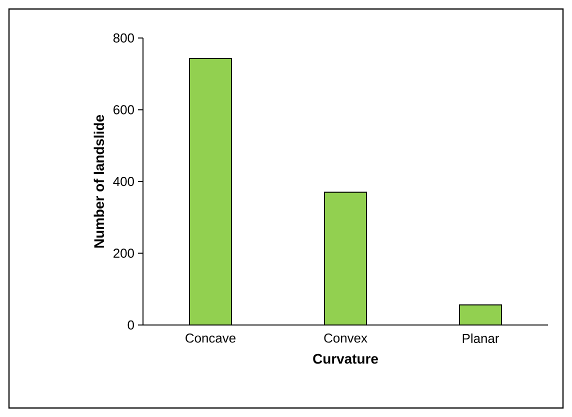 The image size is (572, 417). Describe the element at coordinates (123, 181) in the screenshot. I see `y-tick-label: 400` at that location.